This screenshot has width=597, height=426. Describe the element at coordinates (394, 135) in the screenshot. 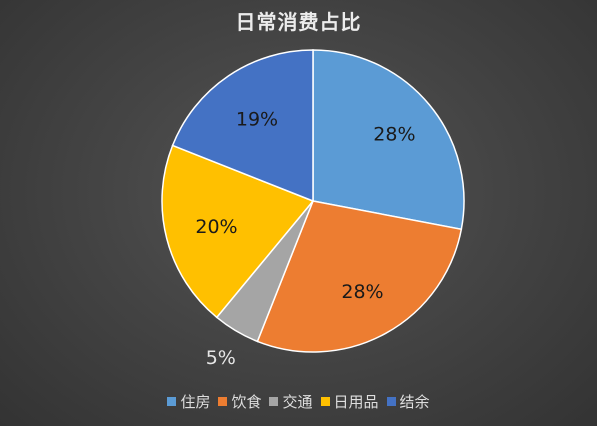

I see `data-label-0: 28%` at that location.